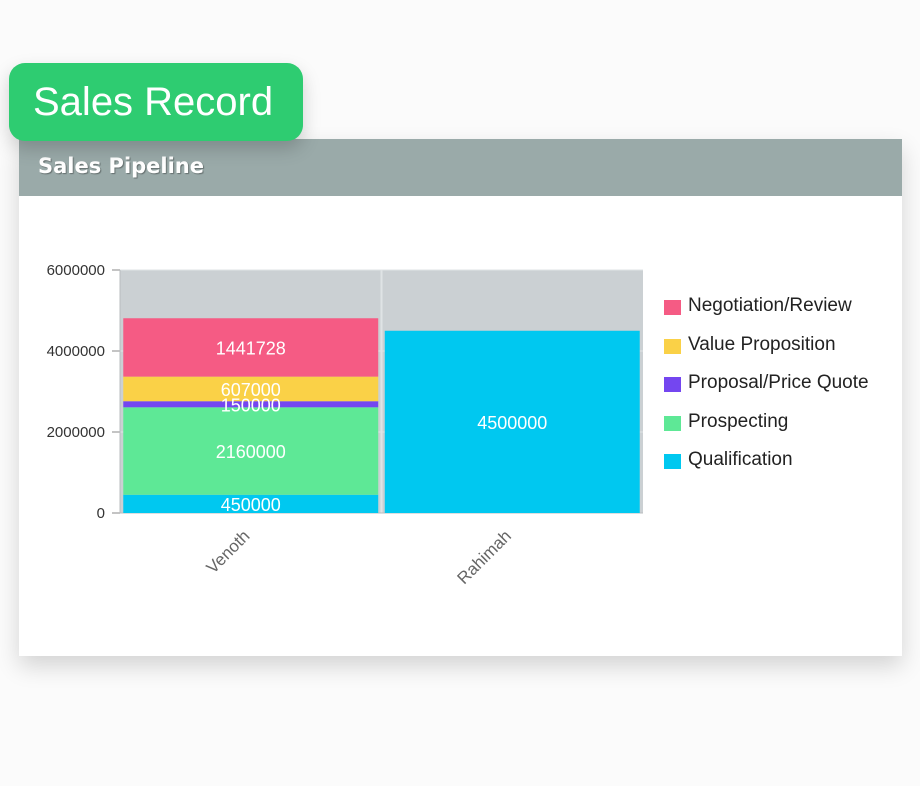 The width and height of the screenshot is (920, 786). What do you see at coordinates (762, 344) in the screenshot?
I see `legend-label: Value Proposition` at bounding box center [762, 344].